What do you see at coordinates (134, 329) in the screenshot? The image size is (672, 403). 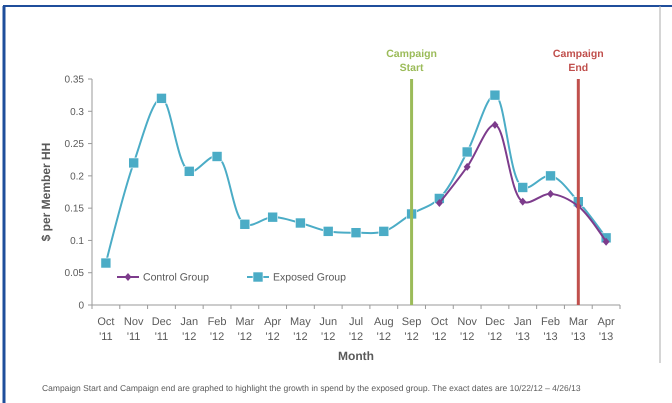 I see `x-tick-label: Nov '11` at bounding box center [134, 329].